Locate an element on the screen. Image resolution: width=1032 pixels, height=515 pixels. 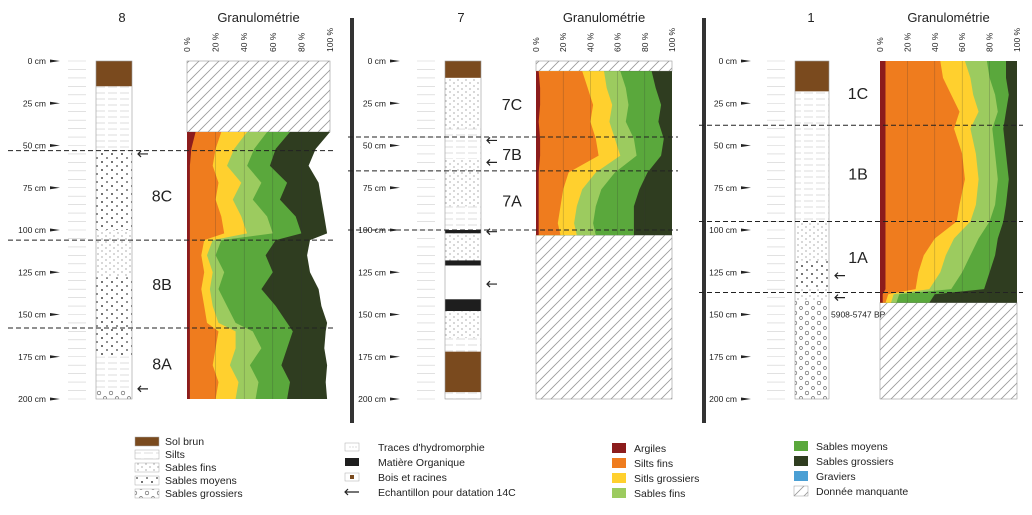
legend-label: Argiles is located at coordinates (650, 449).